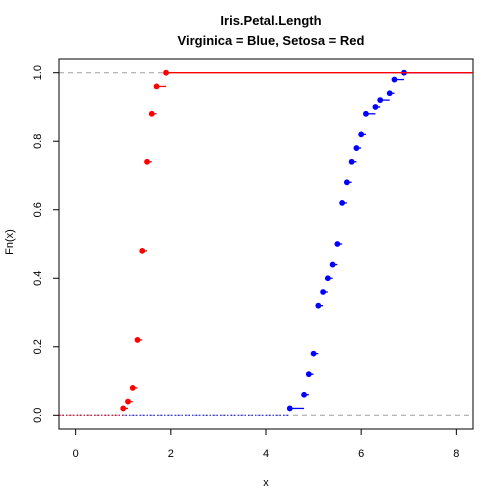 The image size is (504, 504). What do you see at coordinates (38, 72) in the screenshot?
I see `y-tick-label: 1.0` at bounding box center [38, 72].